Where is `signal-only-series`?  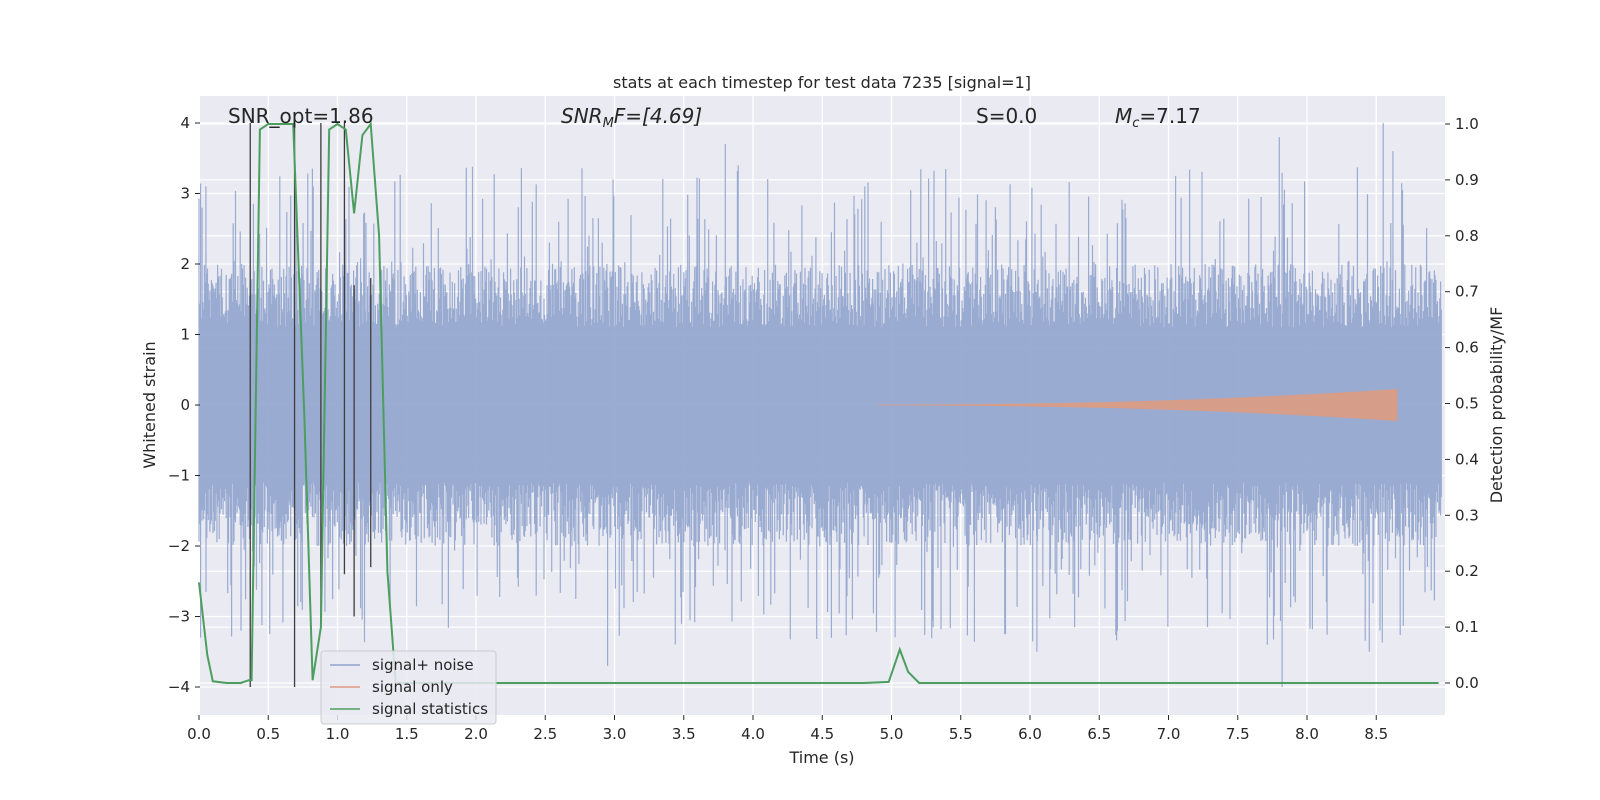
signal-only-series is located at coordinates (1137, 405).